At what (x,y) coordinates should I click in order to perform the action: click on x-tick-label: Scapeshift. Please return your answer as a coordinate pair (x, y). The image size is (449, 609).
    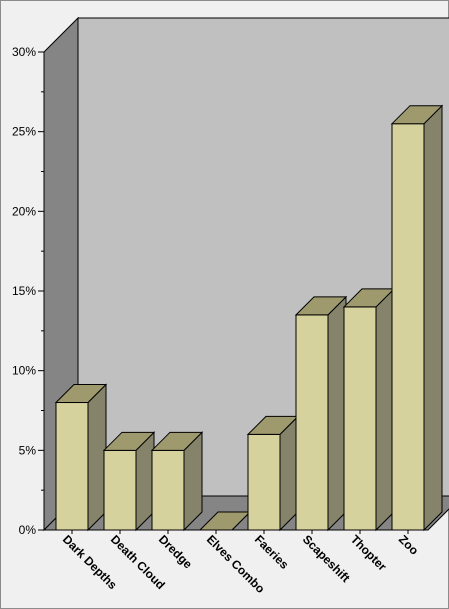
    Looking at the image, I should click on (326, 558).